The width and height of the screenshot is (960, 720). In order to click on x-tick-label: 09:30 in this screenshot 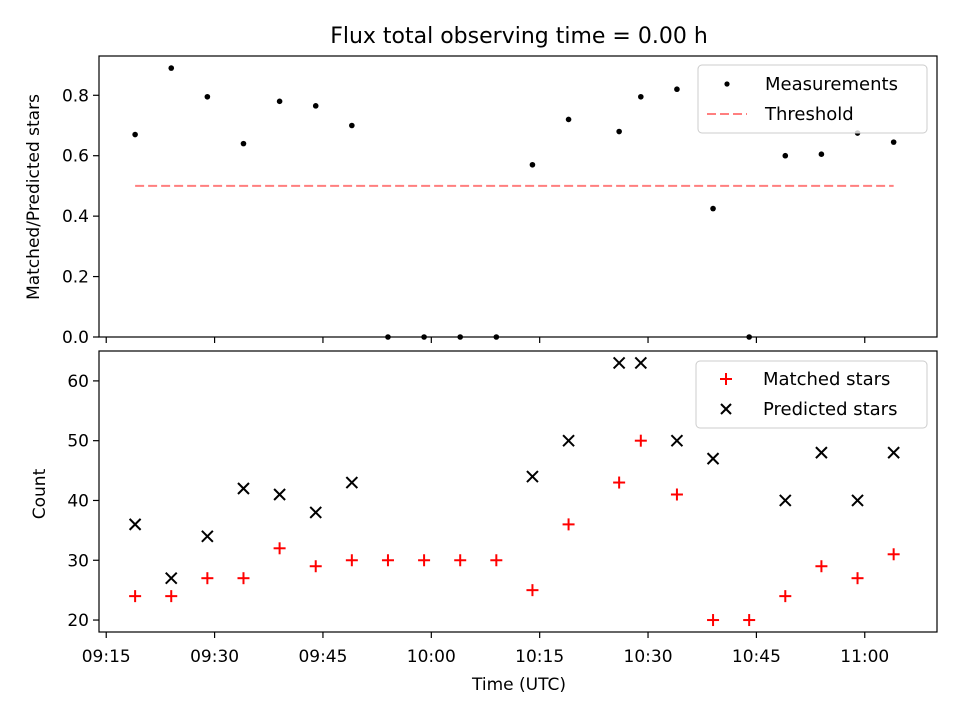, I will do `click(214, 657)`.